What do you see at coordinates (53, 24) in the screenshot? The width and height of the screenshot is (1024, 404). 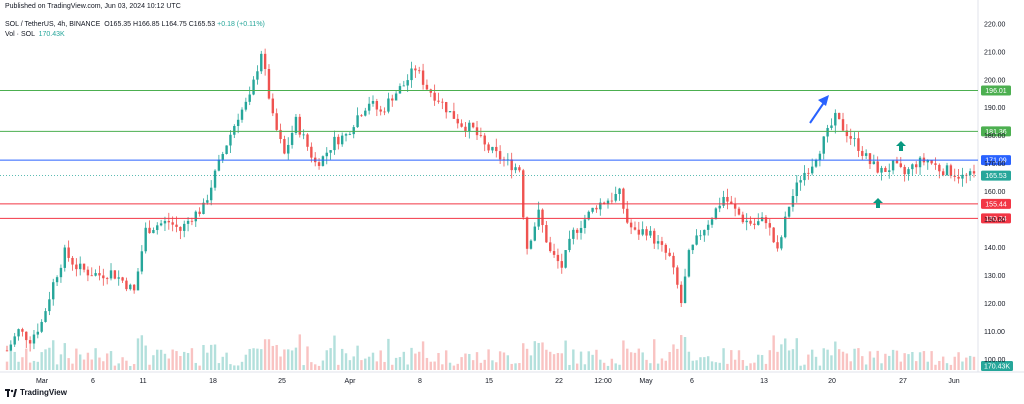 I see `symbol-label: SOL / TetherUS, 4h, BINANCE` at bounding box center [53, 24].